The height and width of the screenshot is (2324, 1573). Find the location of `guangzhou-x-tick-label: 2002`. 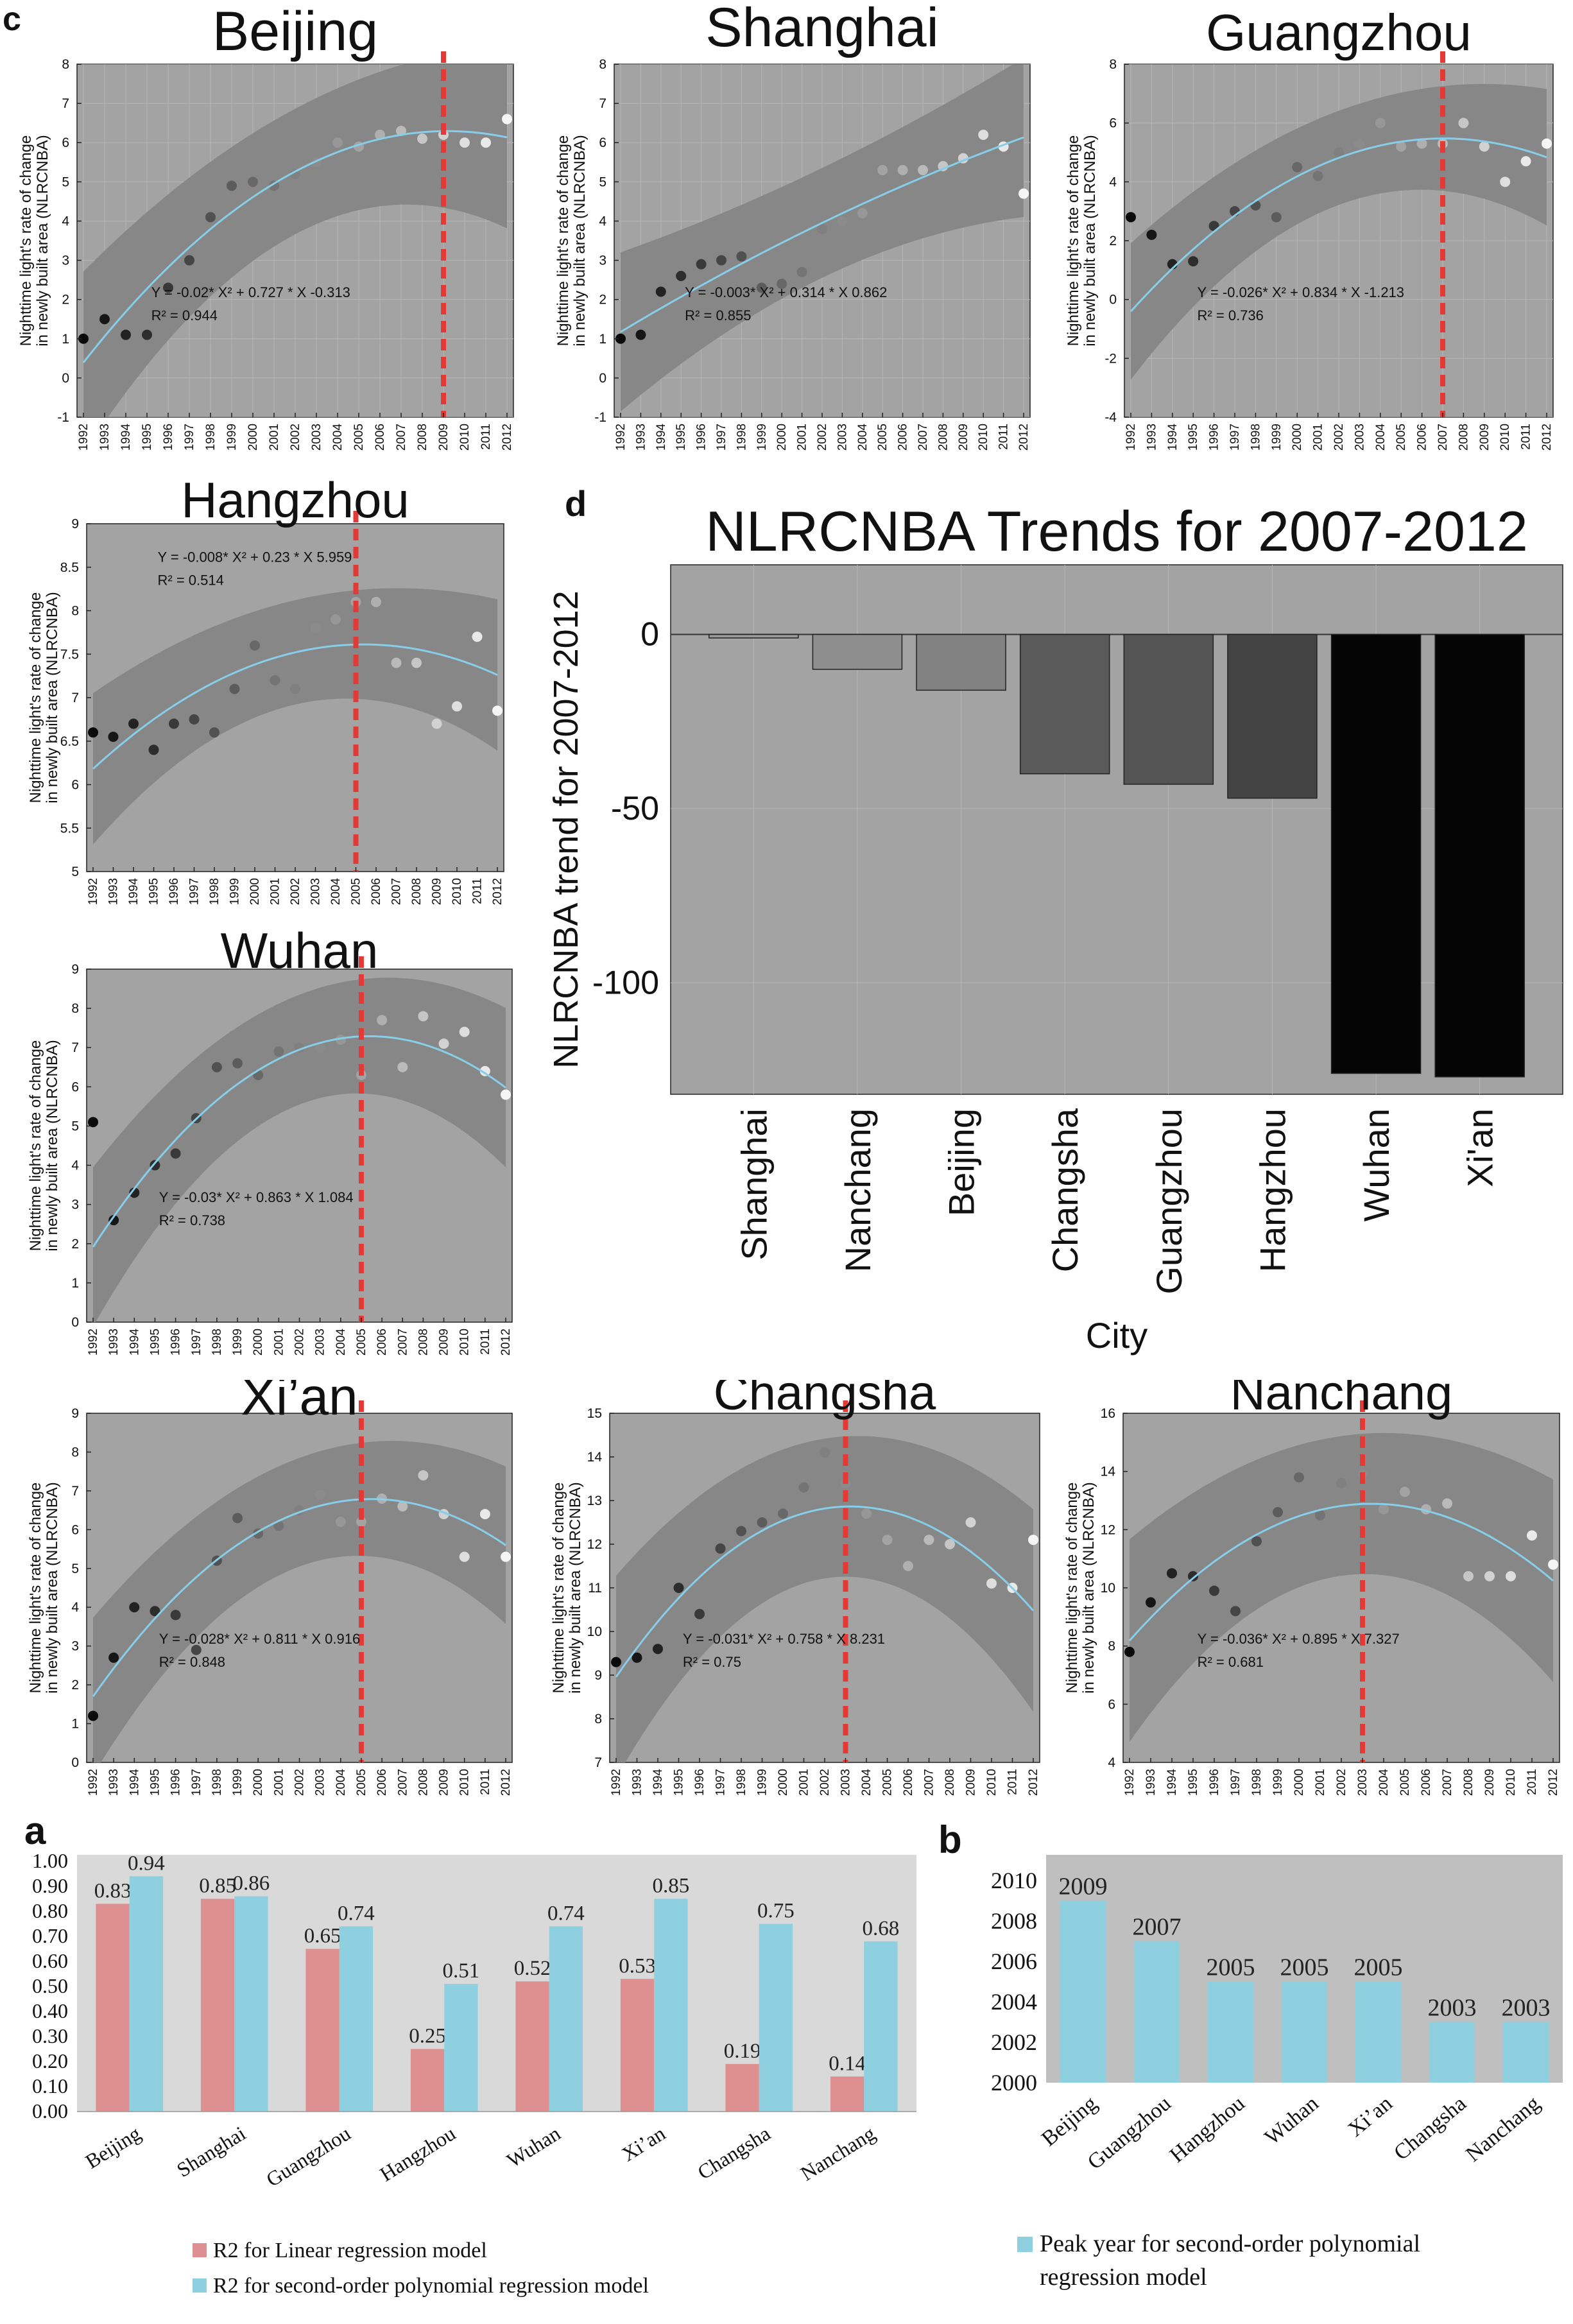

guangzhou-x-tick-label: 2002 is located at coordinates (1339, 437).